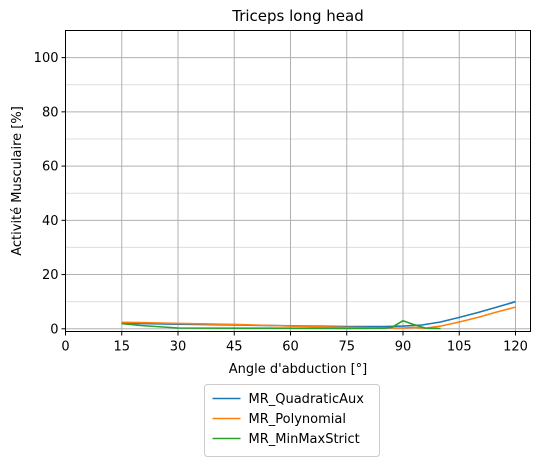 The image size is (540, 466). What do you see at coordinates (65, 347) in the screenshot?
I see `x-tick-label: 0` at bounding box center [65, 347].